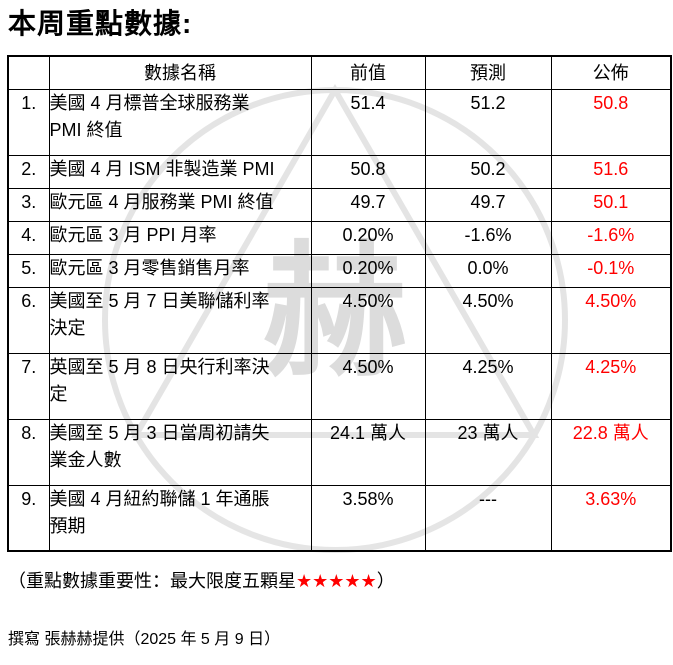  What do you see at coordinates (28, 122) in the screenshot?
I see `row-number: 1.` at bounding box center [28, 122].